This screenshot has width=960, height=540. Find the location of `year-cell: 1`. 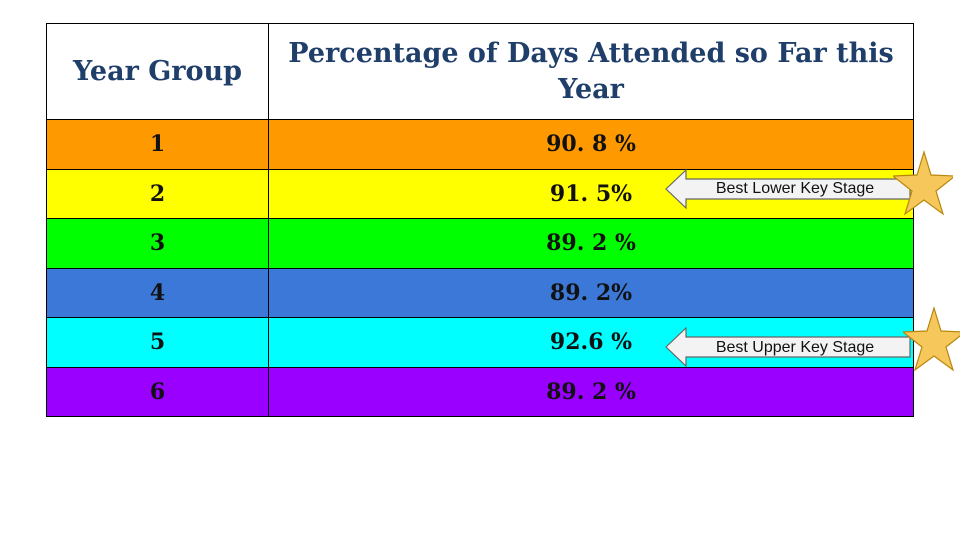

year-cell: 1 is located at coordinates (157, 144).